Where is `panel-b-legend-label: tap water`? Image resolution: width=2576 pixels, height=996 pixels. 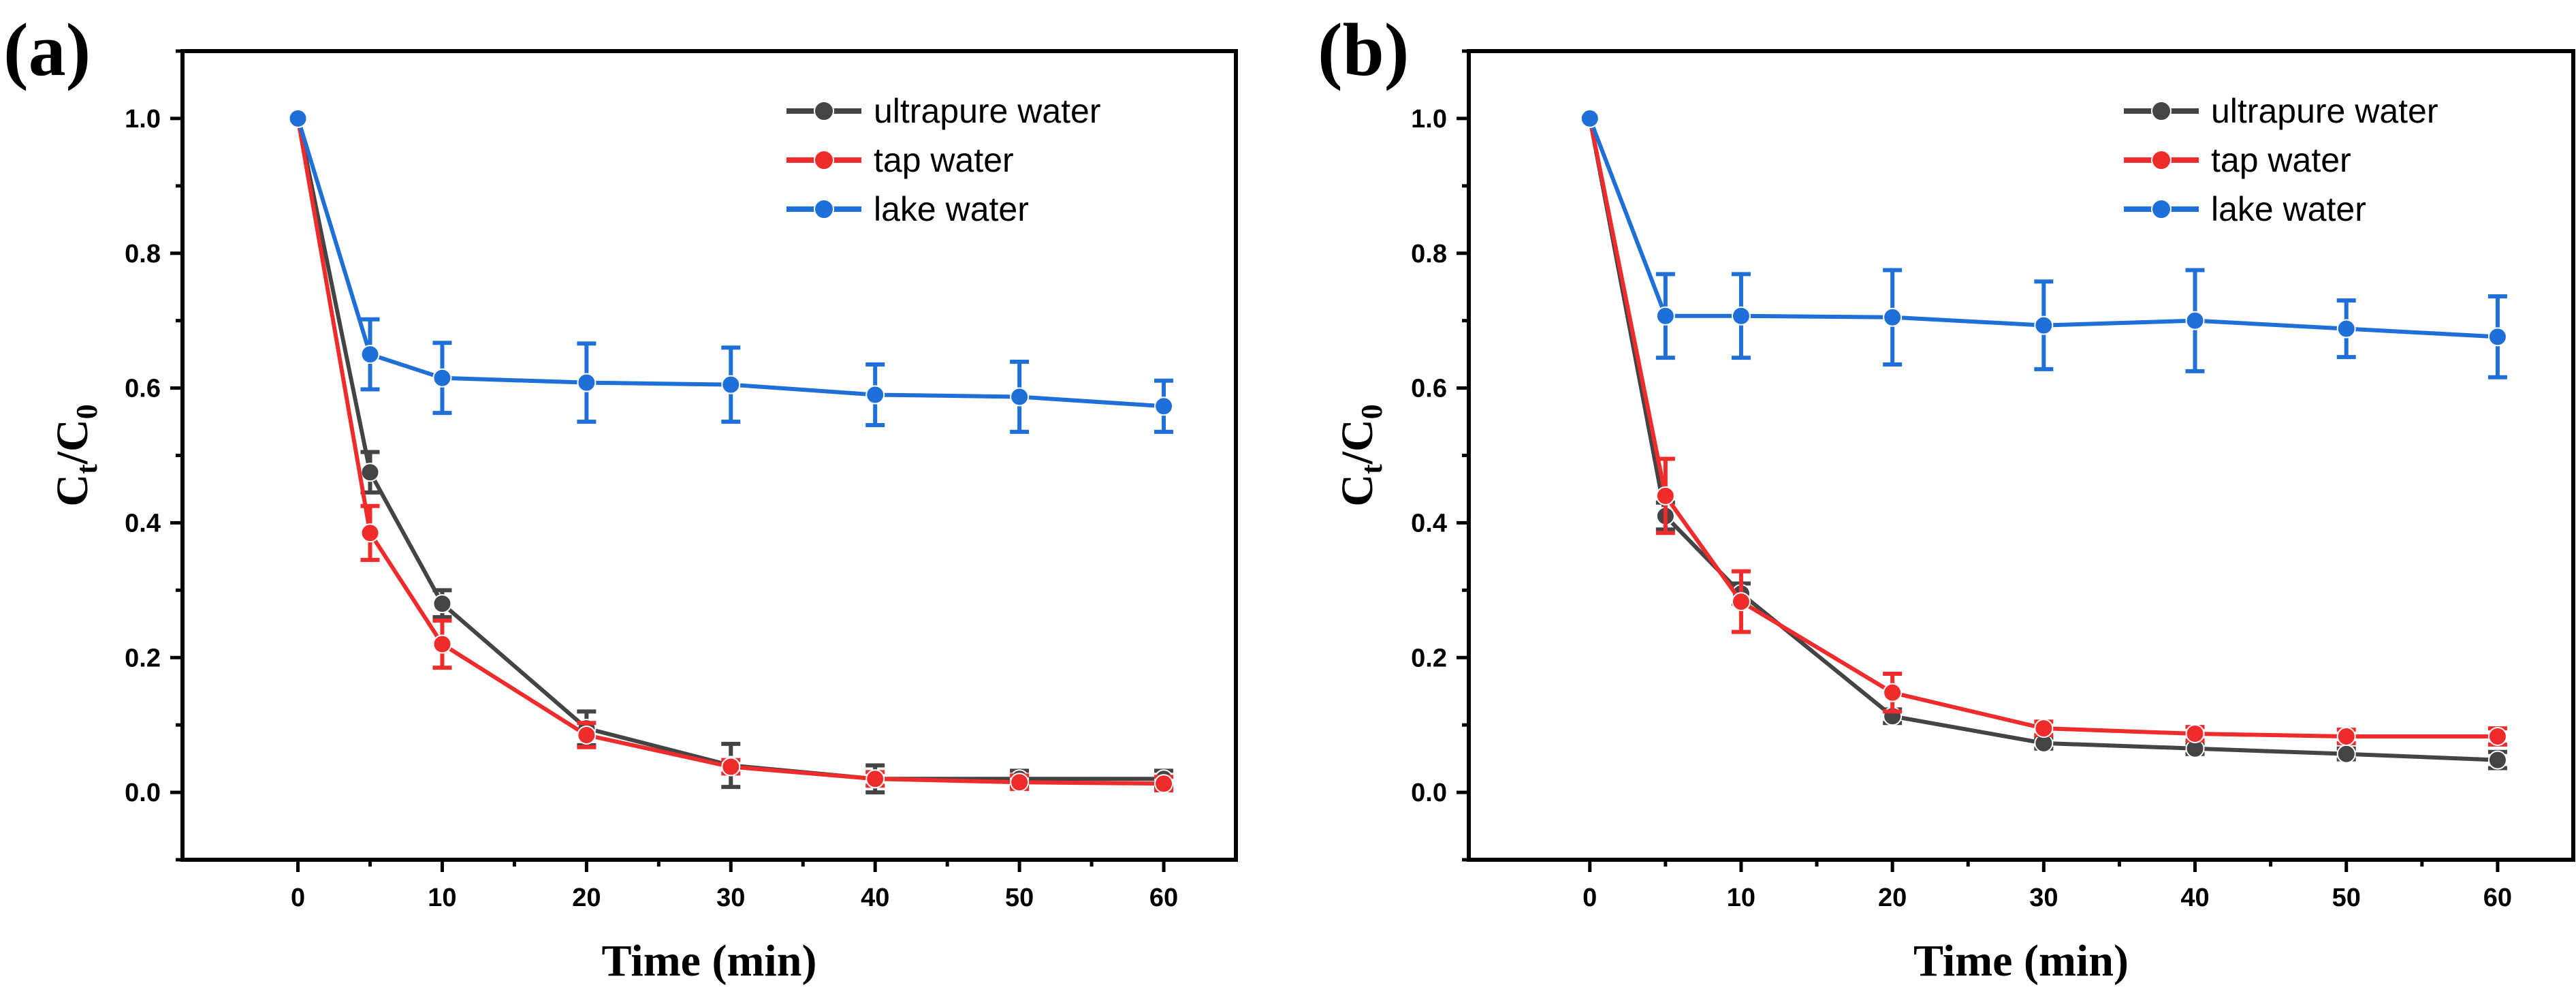
panel-b-legend-label: tap water is located at coordinates (2281, 160).